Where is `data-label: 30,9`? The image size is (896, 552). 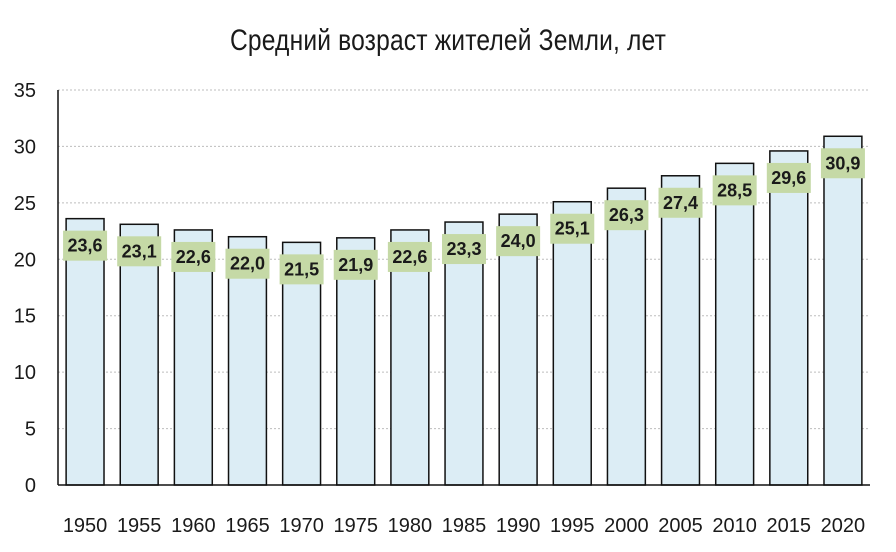
data-label: 30,9 is located at coordinates (842, 163).